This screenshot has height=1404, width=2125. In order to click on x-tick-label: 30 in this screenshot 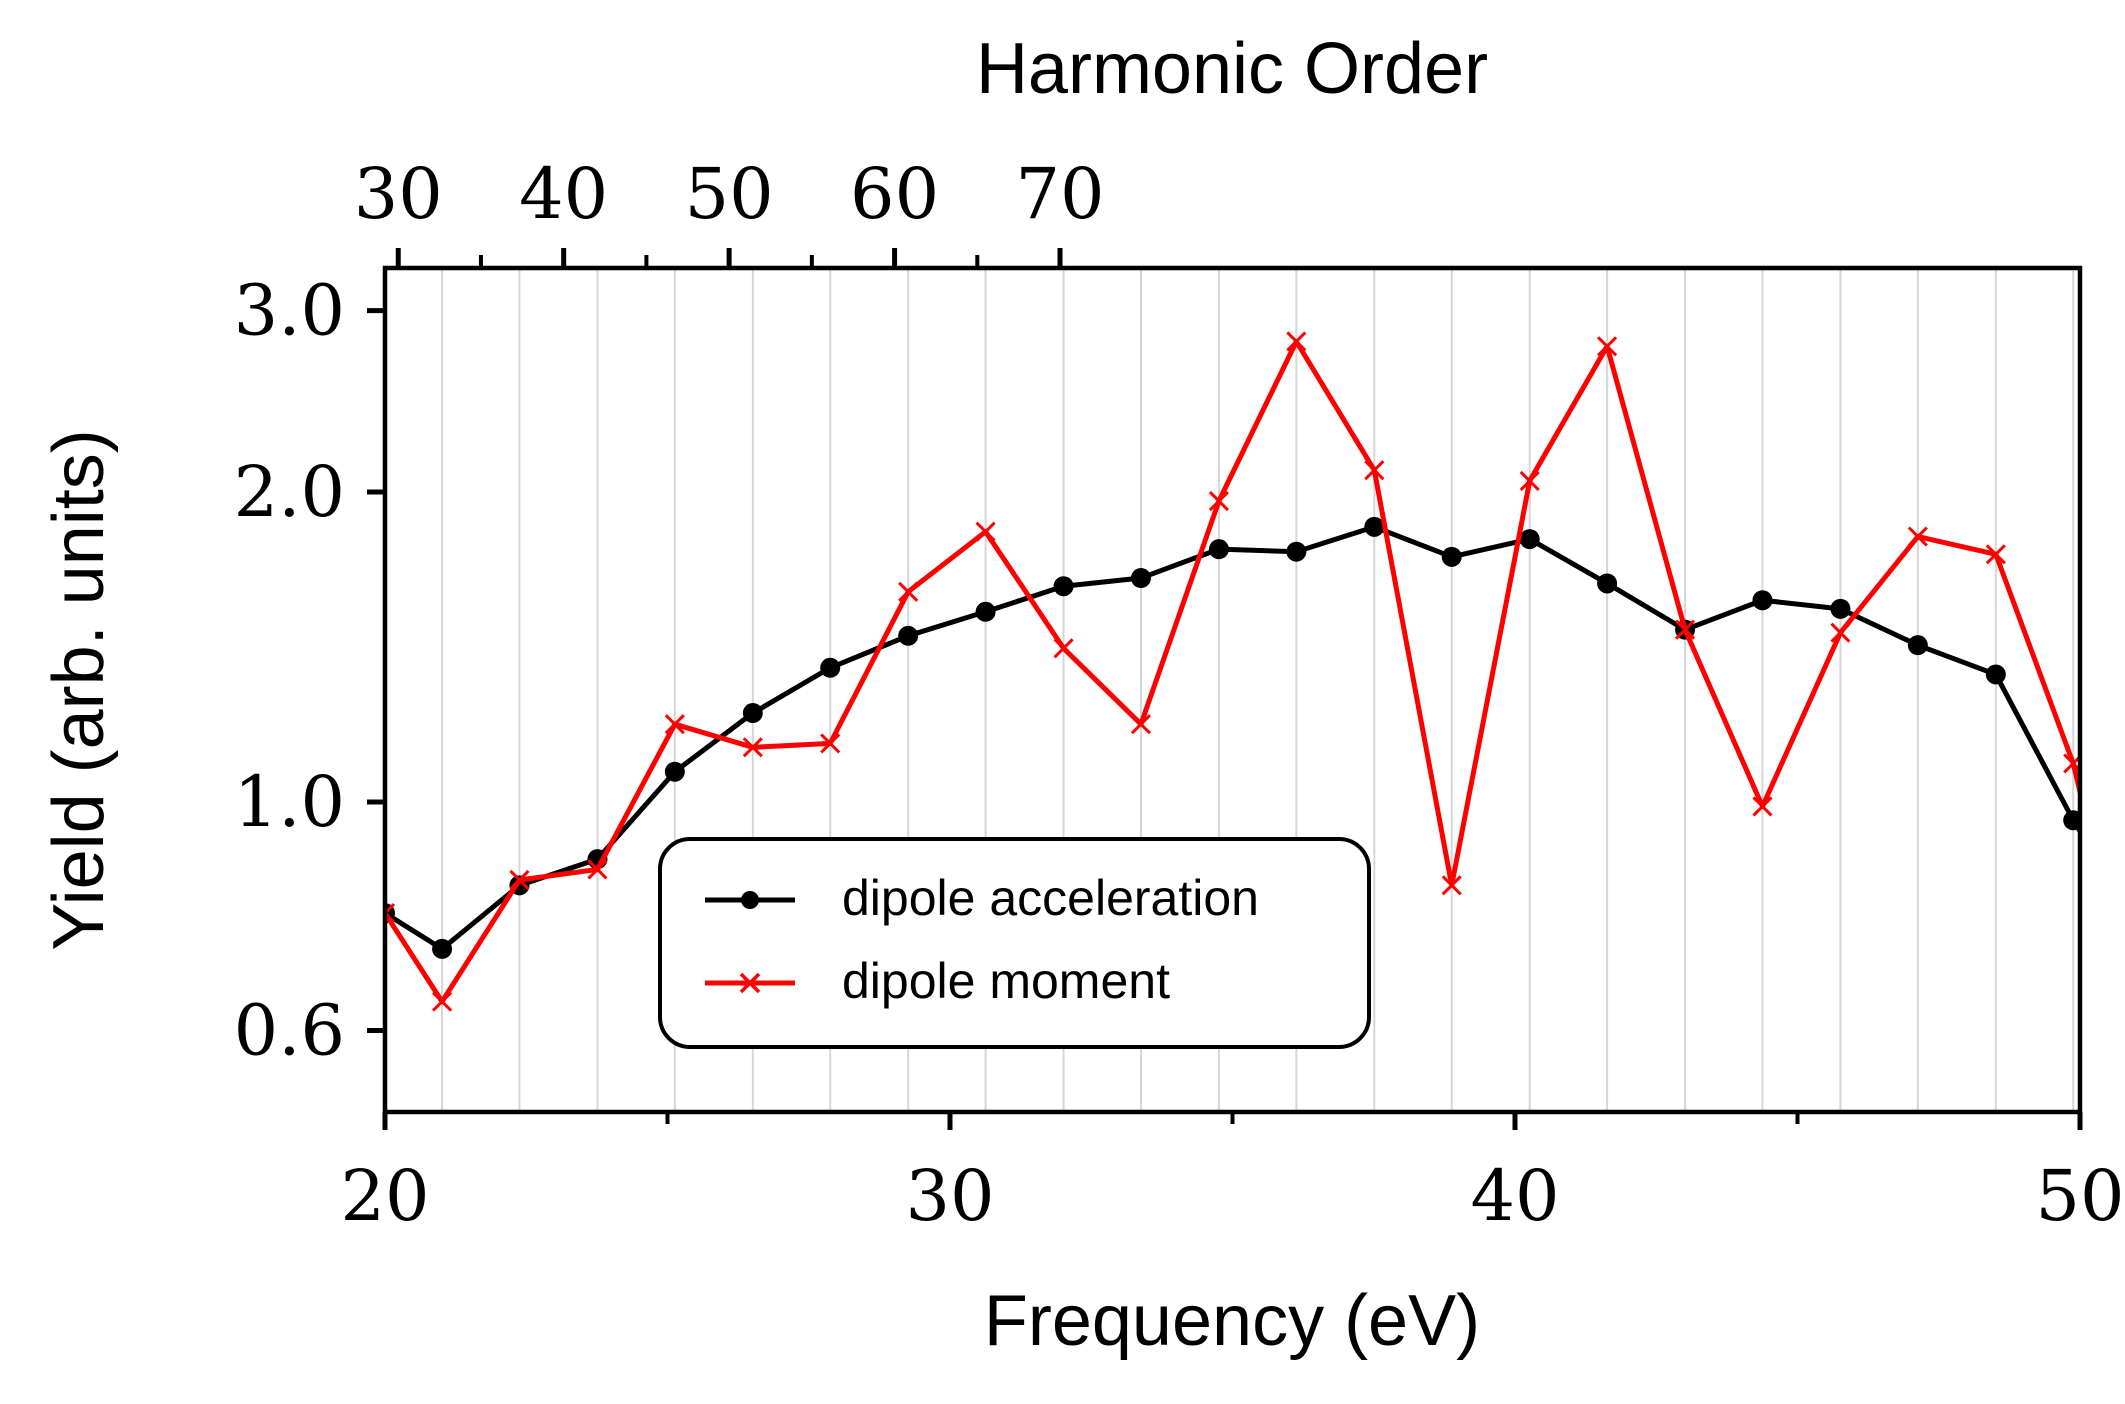, I will do `click(949, 1196)`.